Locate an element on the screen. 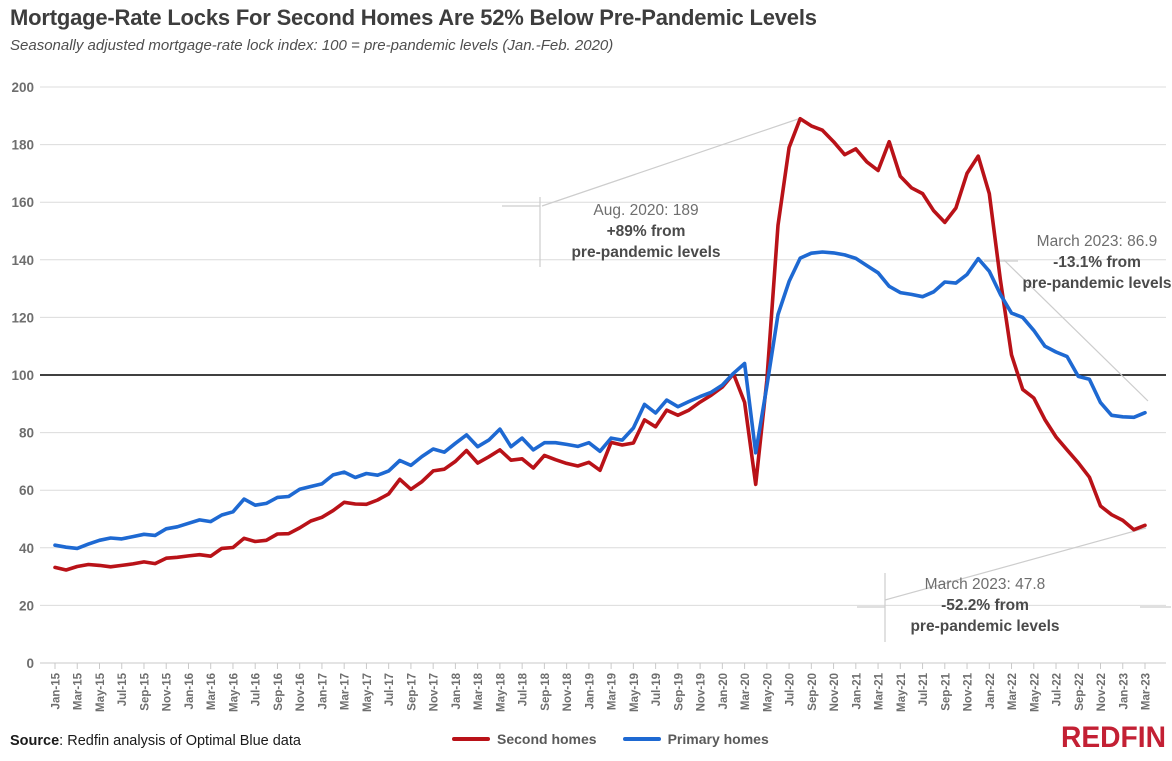 Image resolution: width=1172 pixels, height=761 pixels. svg-text: 0 is located at coordinates (30, 663).